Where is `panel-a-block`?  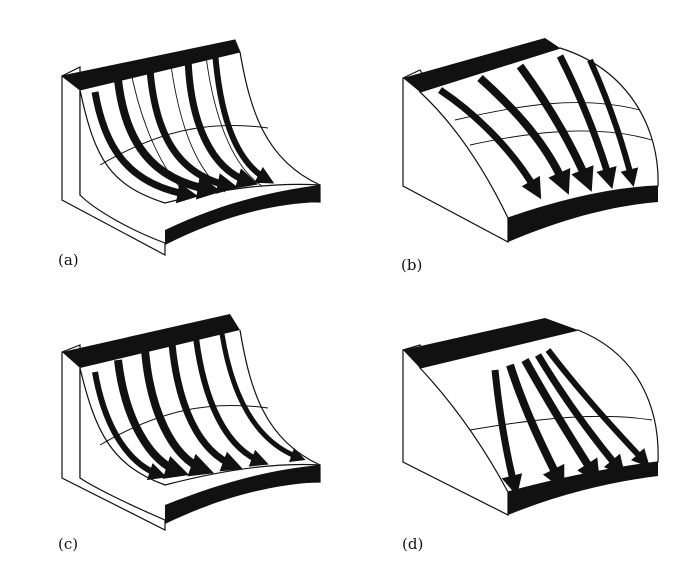 panel-a-block is located at coordinates (190, 148).